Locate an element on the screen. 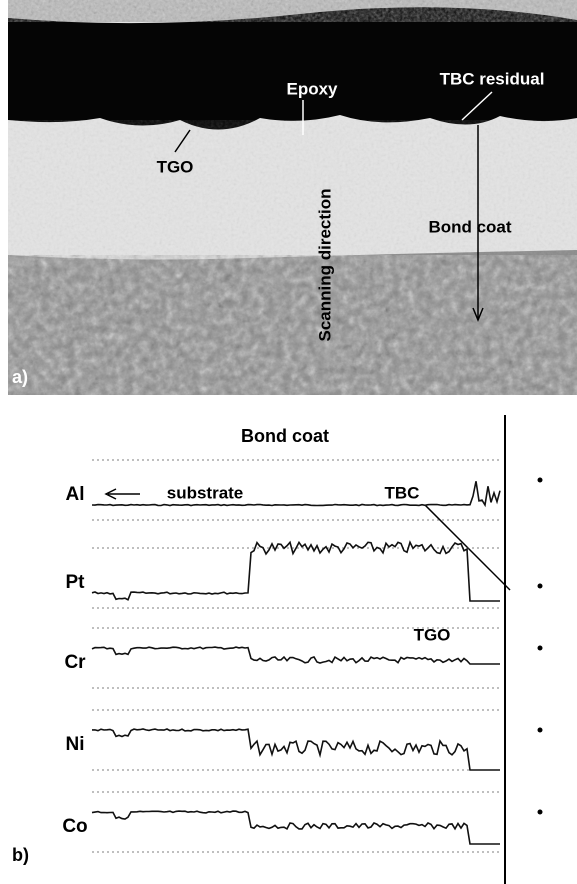 The height and width of the screenshot is (884, 577). element-label: Co is located at coordinates (74, 826).